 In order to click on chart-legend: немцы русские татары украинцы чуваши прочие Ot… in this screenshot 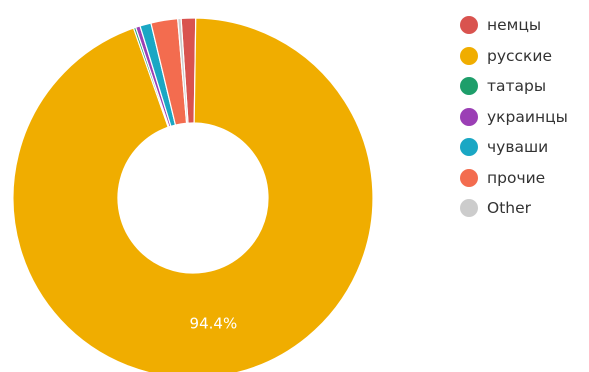, I will do `click(514, 117)`.